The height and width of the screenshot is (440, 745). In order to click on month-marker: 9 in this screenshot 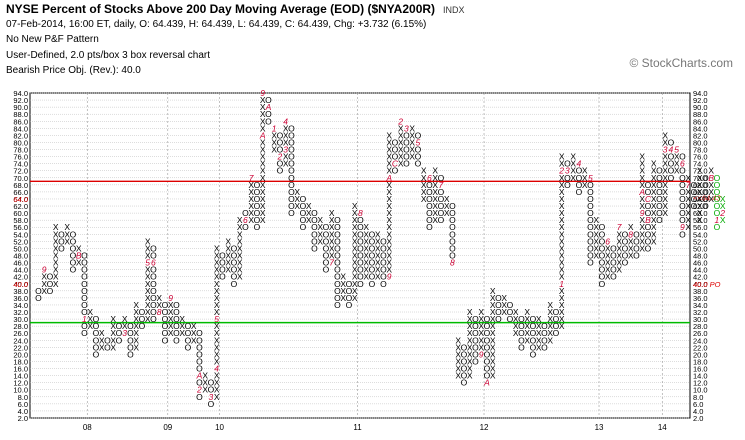, I will do `click(682, 227)`.